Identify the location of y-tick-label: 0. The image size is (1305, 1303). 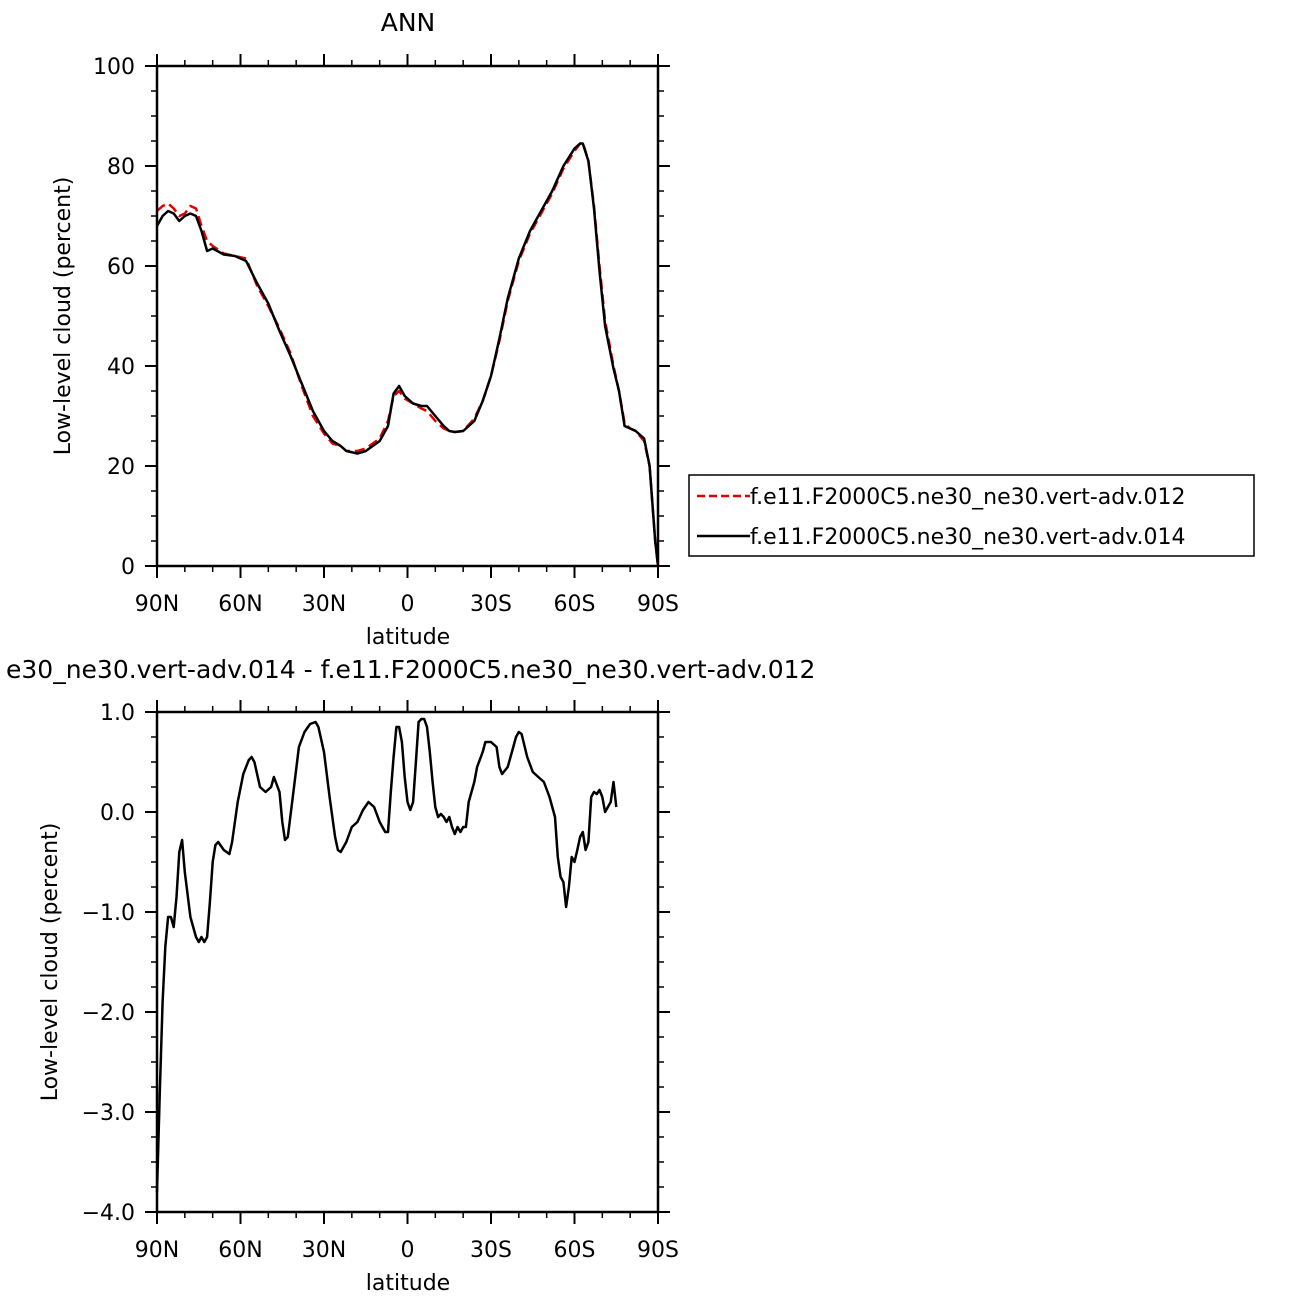
(128, 567).